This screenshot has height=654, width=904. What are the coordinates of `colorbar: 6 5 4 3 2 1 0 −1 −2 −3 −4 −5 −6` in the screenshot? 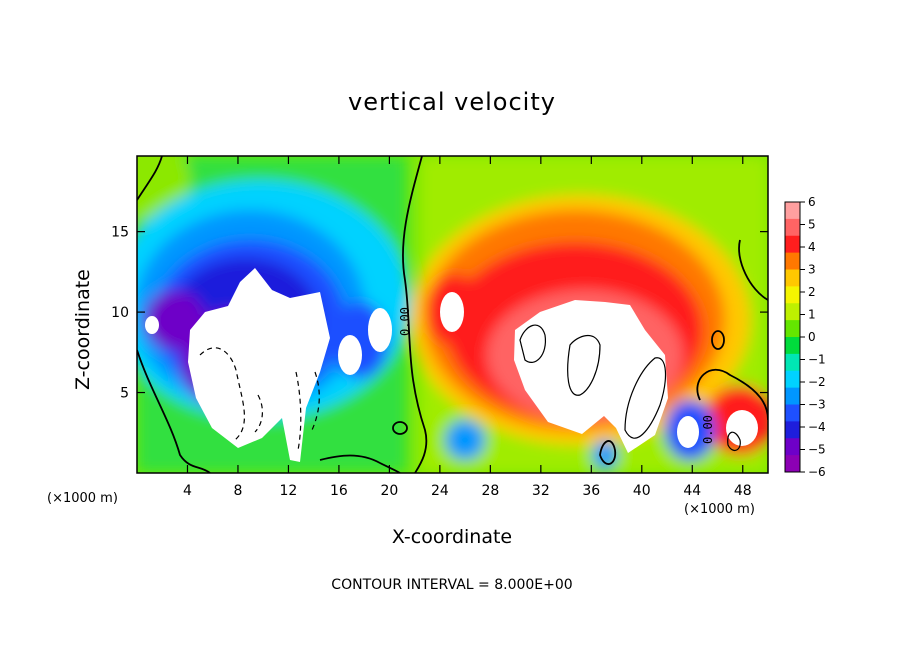 It's located at (805, 337).